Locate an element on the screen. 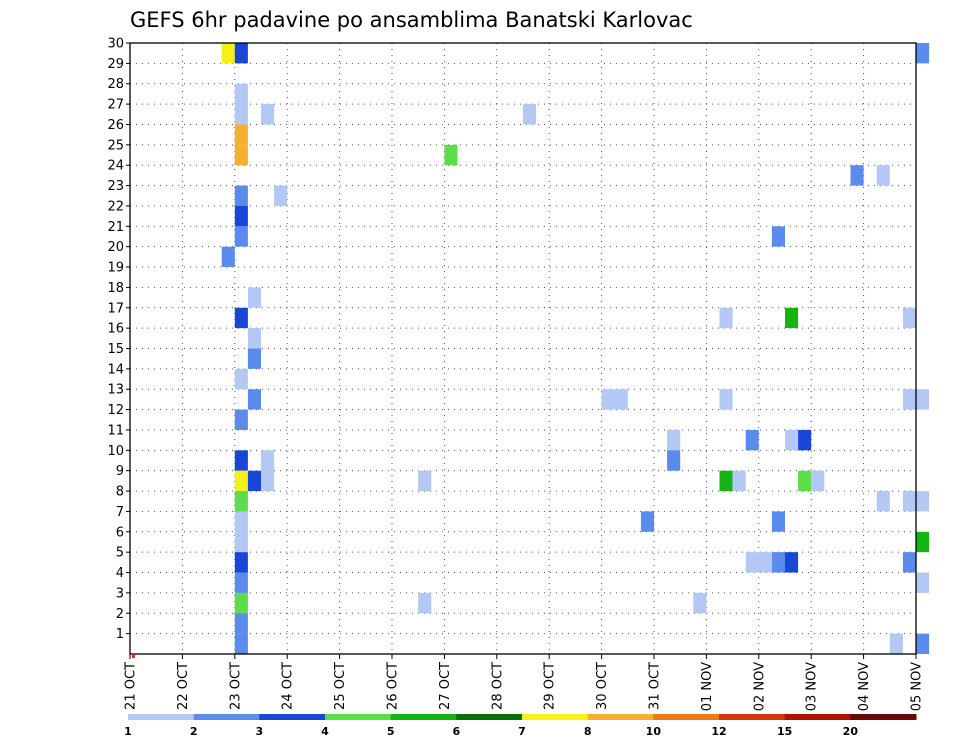  legend-label: 20 is located at coordinates (851, 731).